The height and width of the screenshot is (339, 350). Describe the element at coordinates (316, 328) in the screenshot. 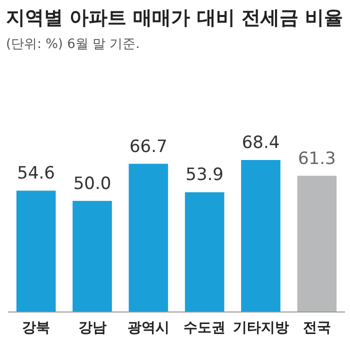

I see `x-tick-label: 전국` at that location.